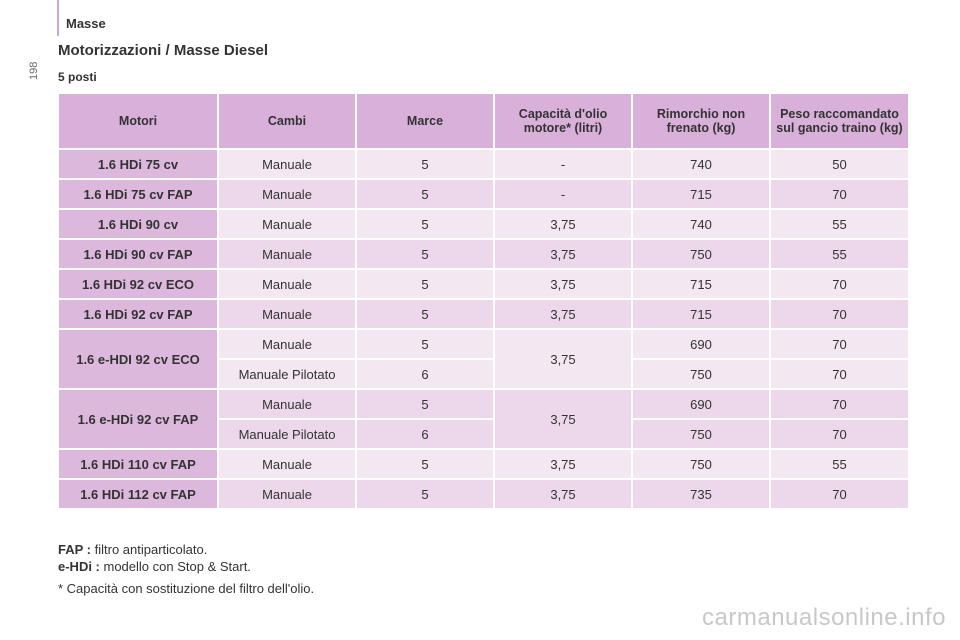  What do you see at coordinates (149, 549) in the screenshot?
I see `note-fap-text: filtro antiparticolato.` at bounding box center [149, 549].